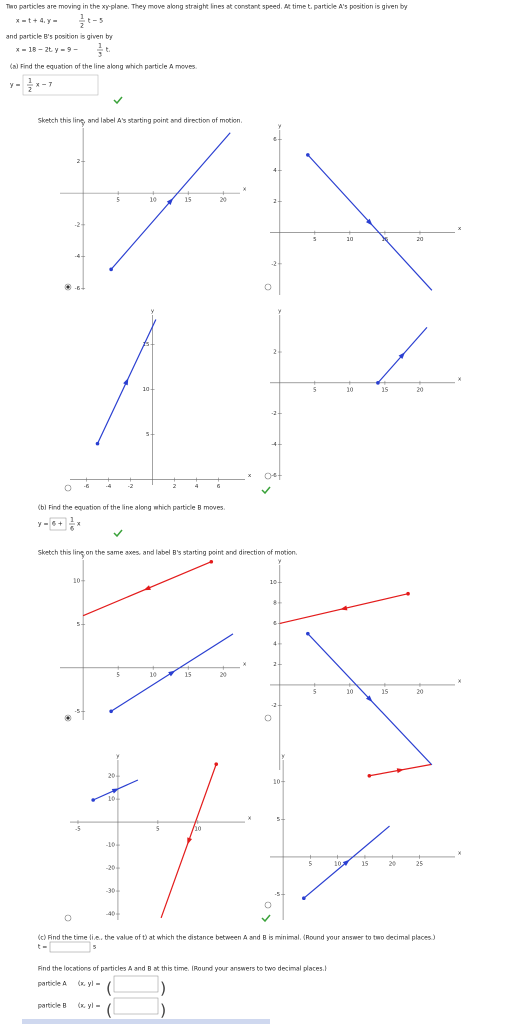  I want to click on answer: x − 7, so click(44, 85).